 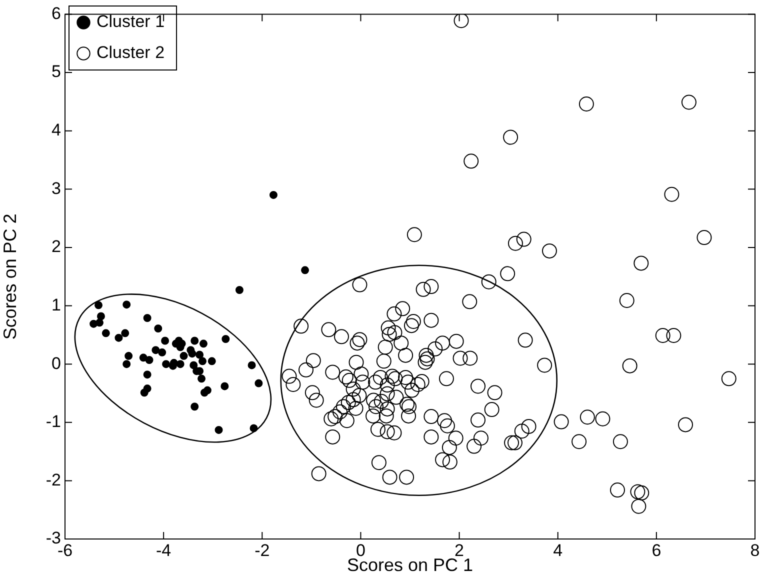 What do you see at coordinates (56, 13) in the screenshot?
I see `y-tick-label: 6` at bounding box center [56, 13].